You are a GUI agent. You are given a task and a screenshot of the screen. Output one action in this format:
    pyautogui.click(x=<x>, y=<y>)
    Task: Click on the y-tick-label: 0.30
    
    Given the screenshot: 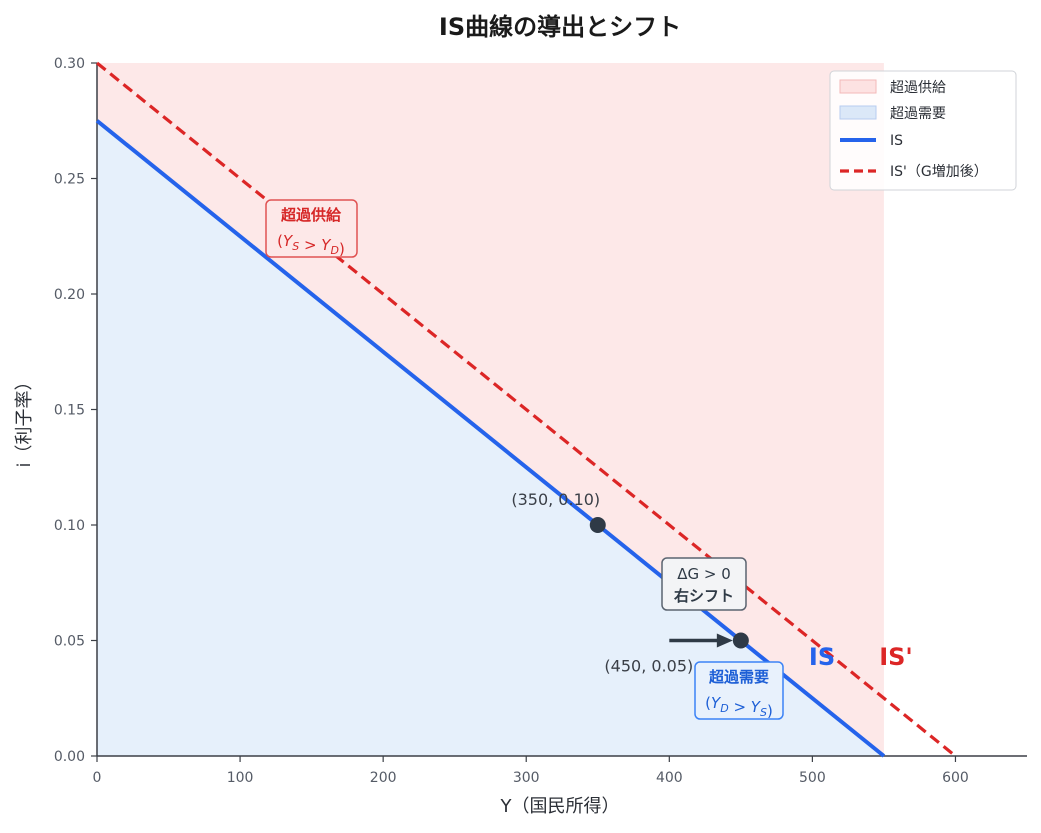 What is the action you would take?
    pyautogui.click(x=69, y=64)
    